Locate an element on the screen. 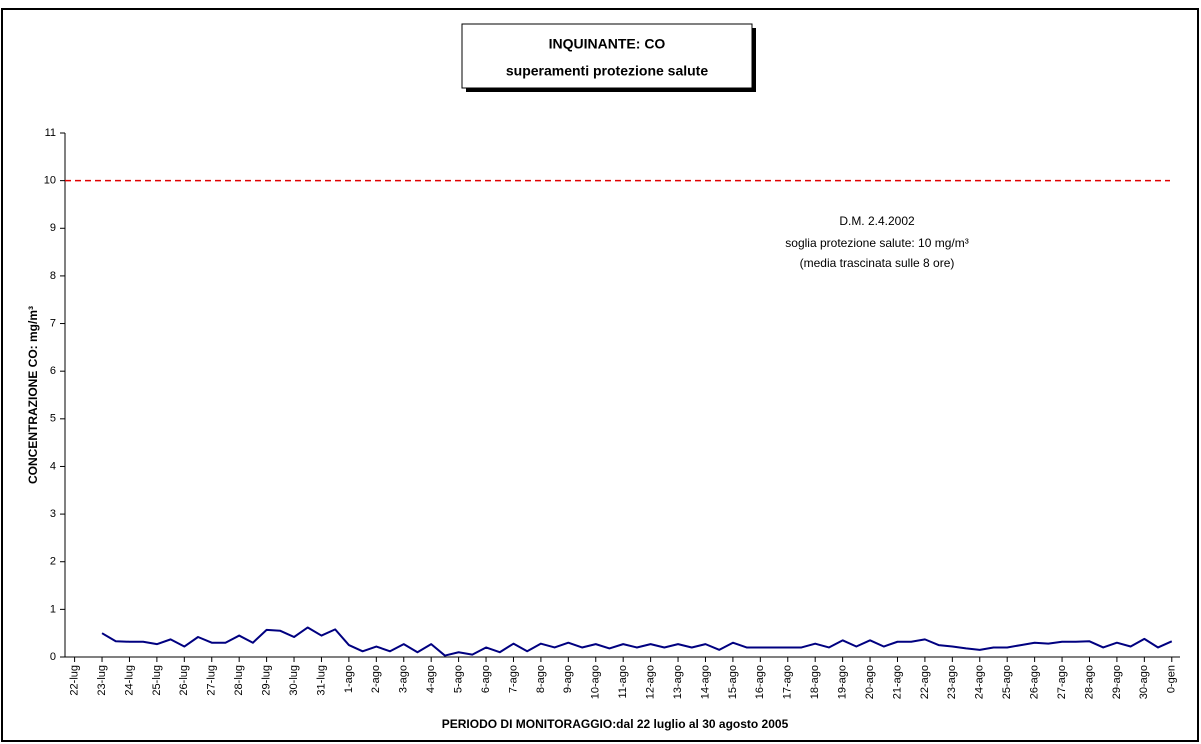  x-tick-label: 6-ago is located at coordinates (486, 679).